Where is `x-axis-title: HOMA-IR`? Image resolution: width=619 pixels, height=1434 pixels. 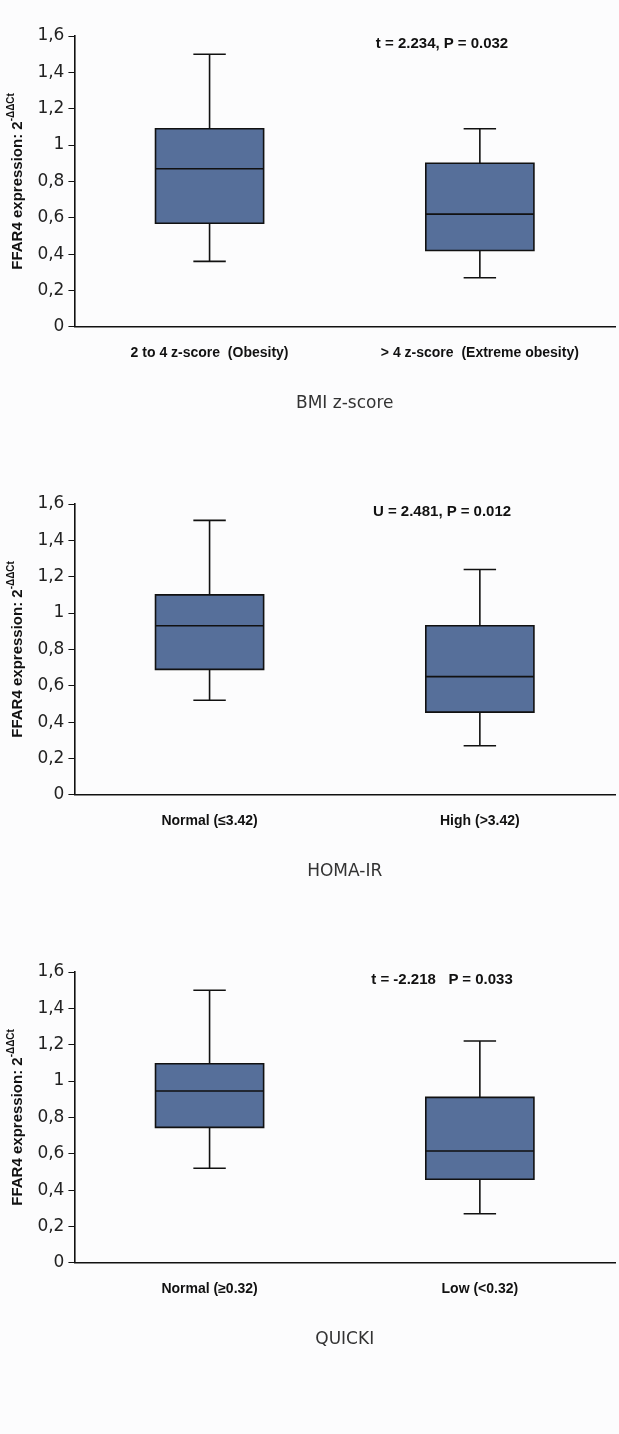
x-axis-title: HOMA-IR is located at coordinates (345, 870).